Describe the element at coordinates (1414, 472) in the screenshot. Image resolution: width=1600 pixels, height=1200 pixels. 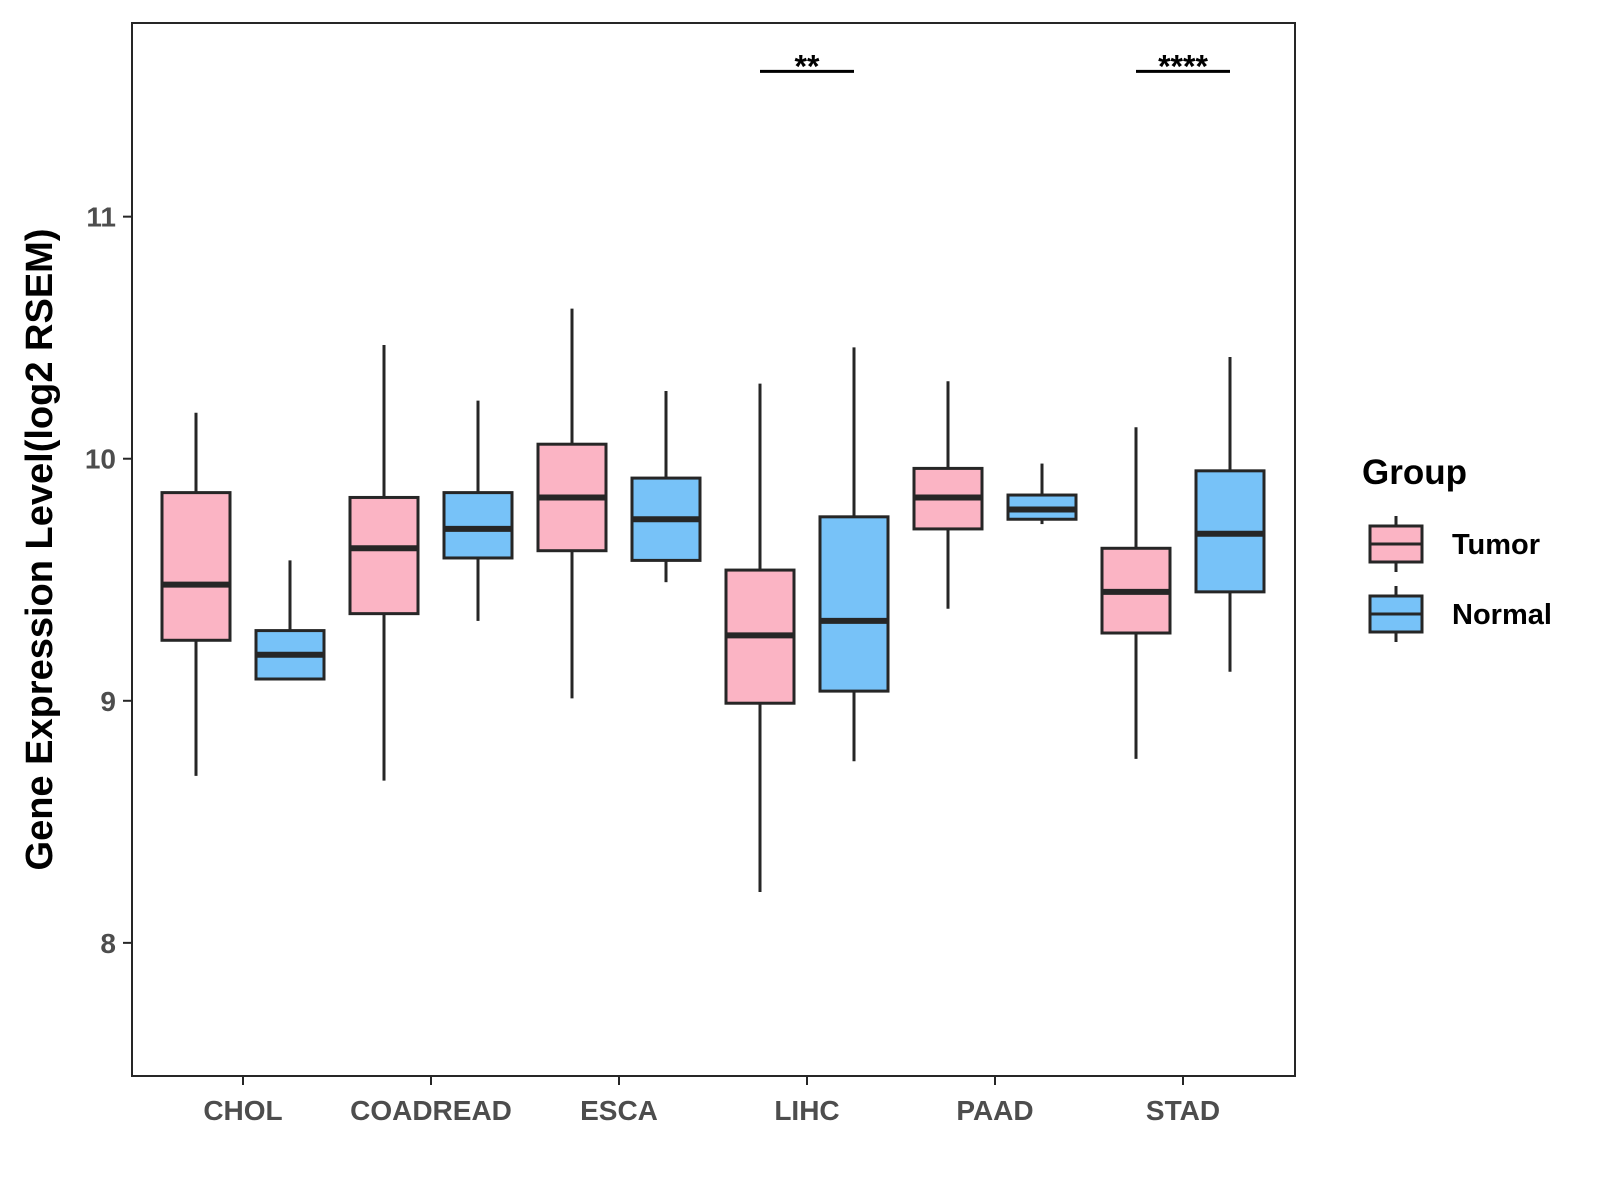
I see `legend-title: Group` at that location.